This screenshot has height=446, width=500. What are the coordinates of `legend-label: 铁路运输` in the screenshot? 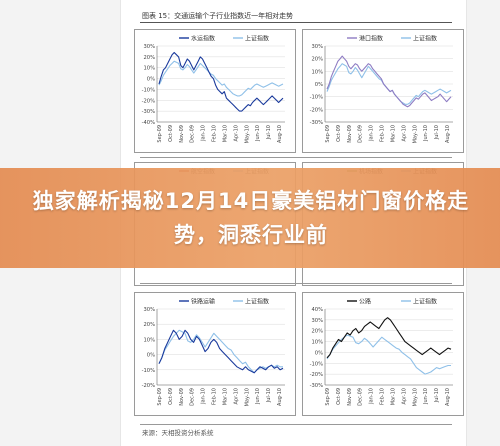 It's located at (203, 302).